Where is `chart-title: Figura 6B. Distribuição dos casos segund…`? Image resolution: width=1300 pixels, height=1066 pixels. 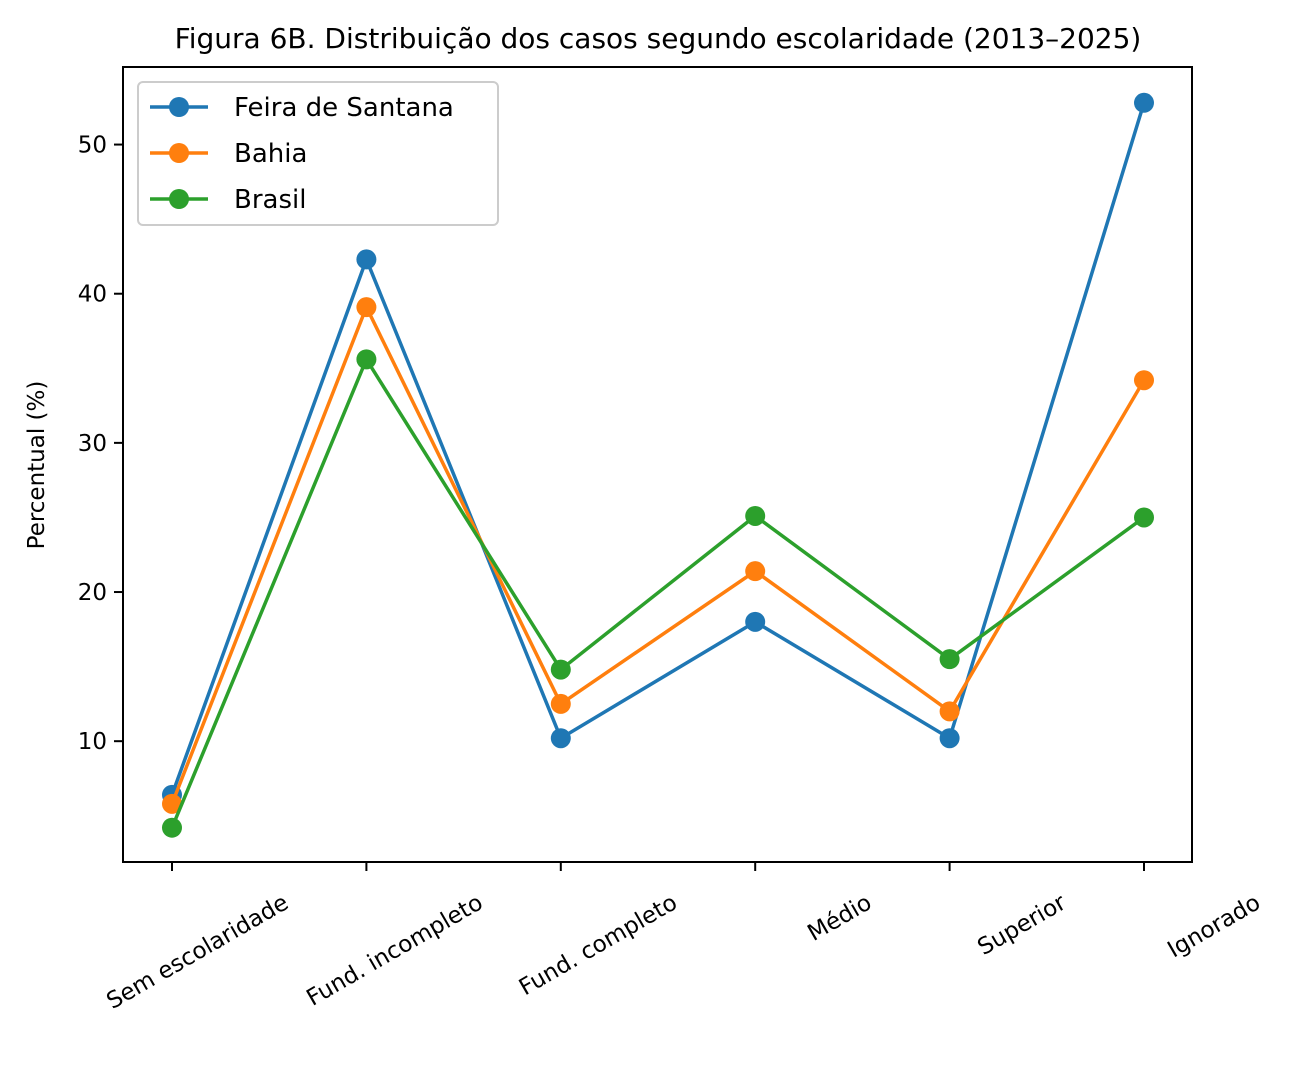
chart-title: Figura 6B. Distribuição dos casos segund… is located at coordinates (658, 38).